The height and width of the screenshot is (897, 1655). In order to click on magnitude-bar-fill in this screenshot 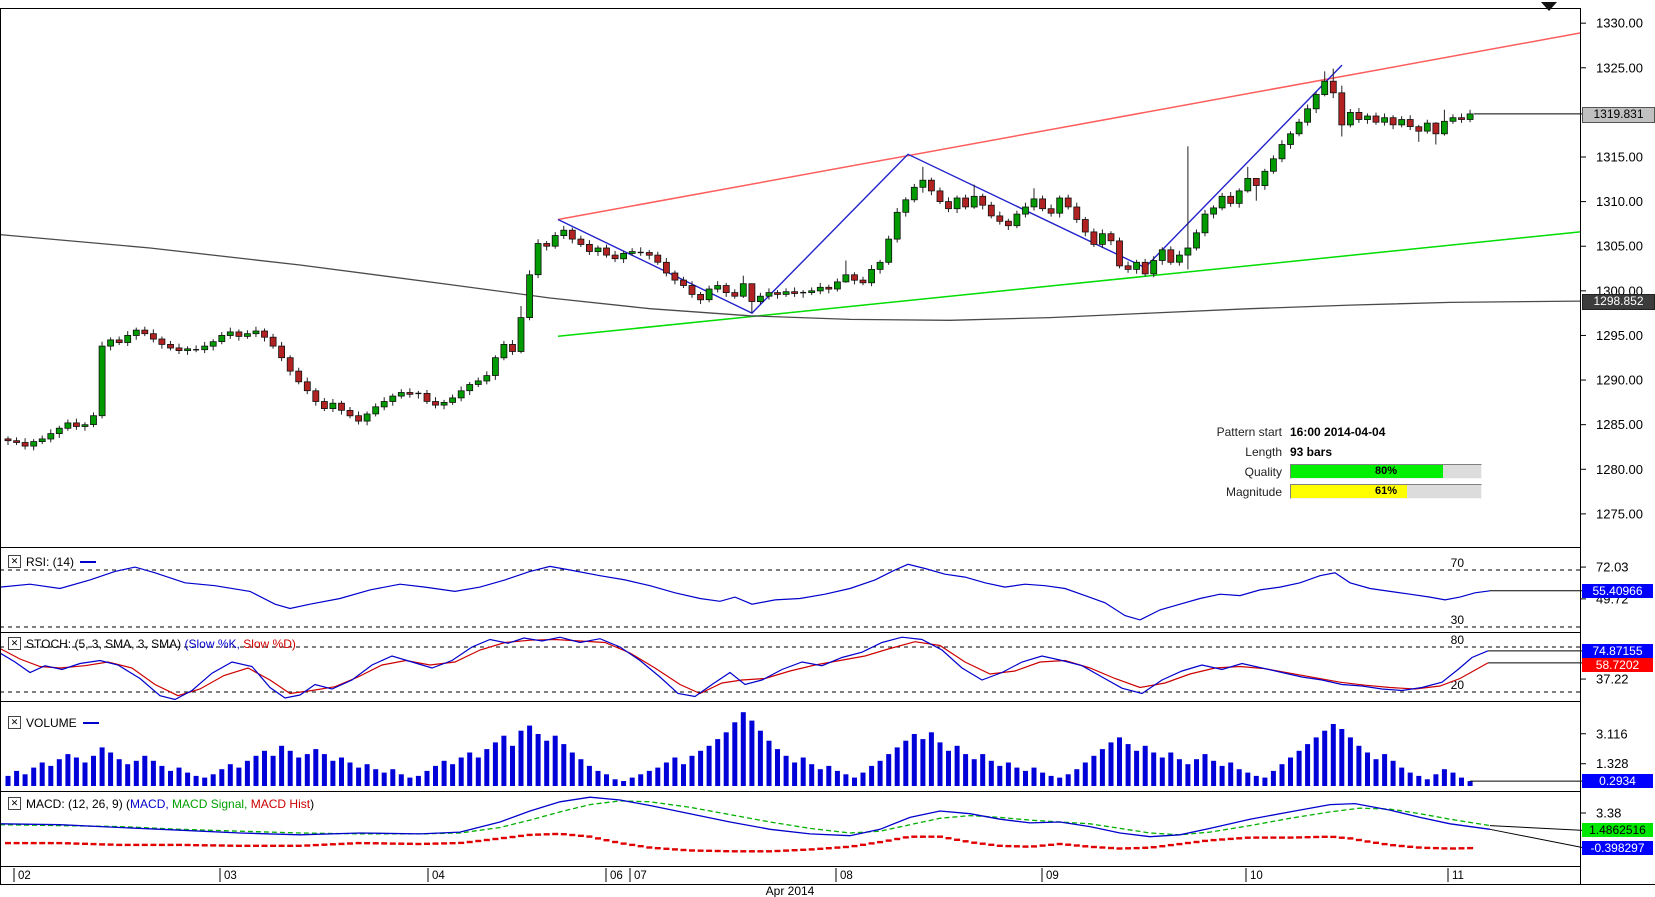, I will do `click(1349, 491)`.